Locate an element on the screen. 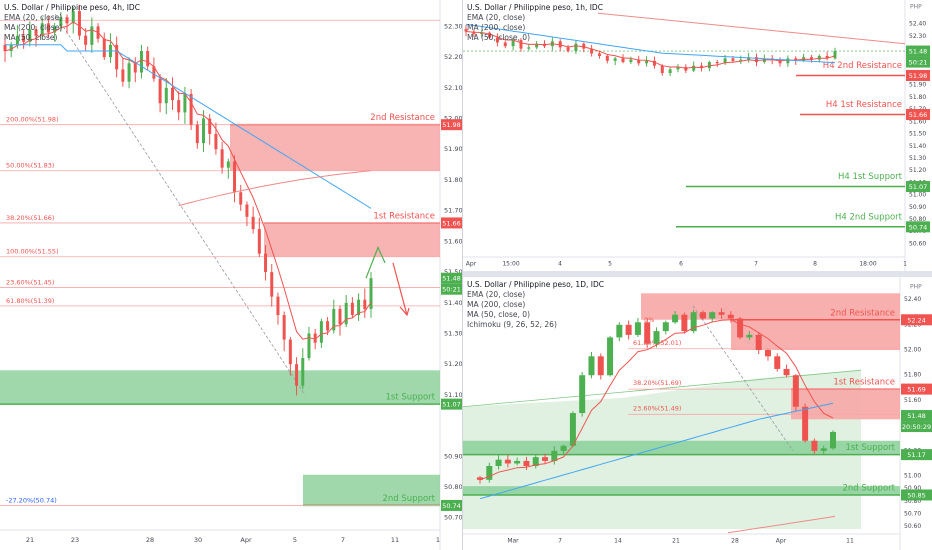 This screenshot has width=932, height=550. ema-line is located at coordinates (656, 400).